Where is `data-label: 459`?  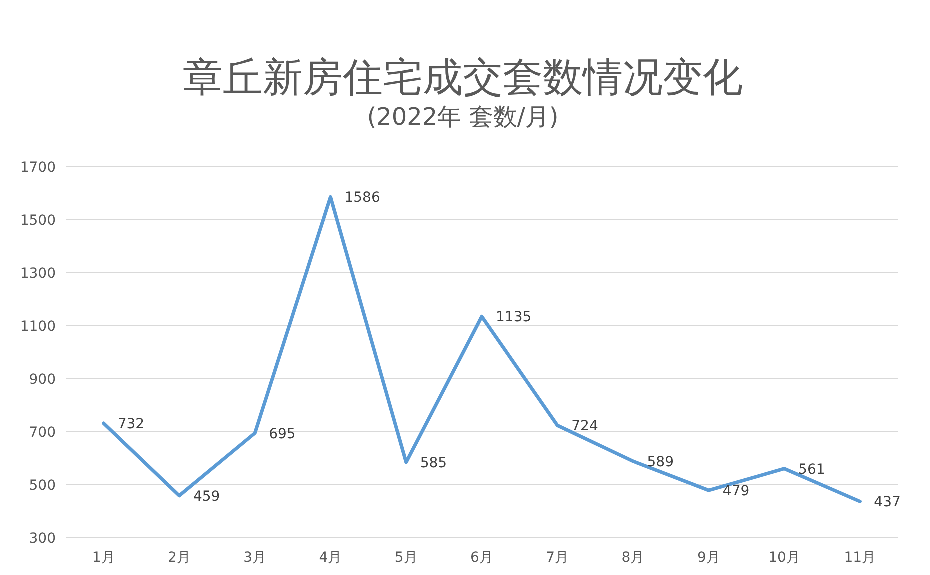
data-label: 459 is located at coordinates (206, 496).